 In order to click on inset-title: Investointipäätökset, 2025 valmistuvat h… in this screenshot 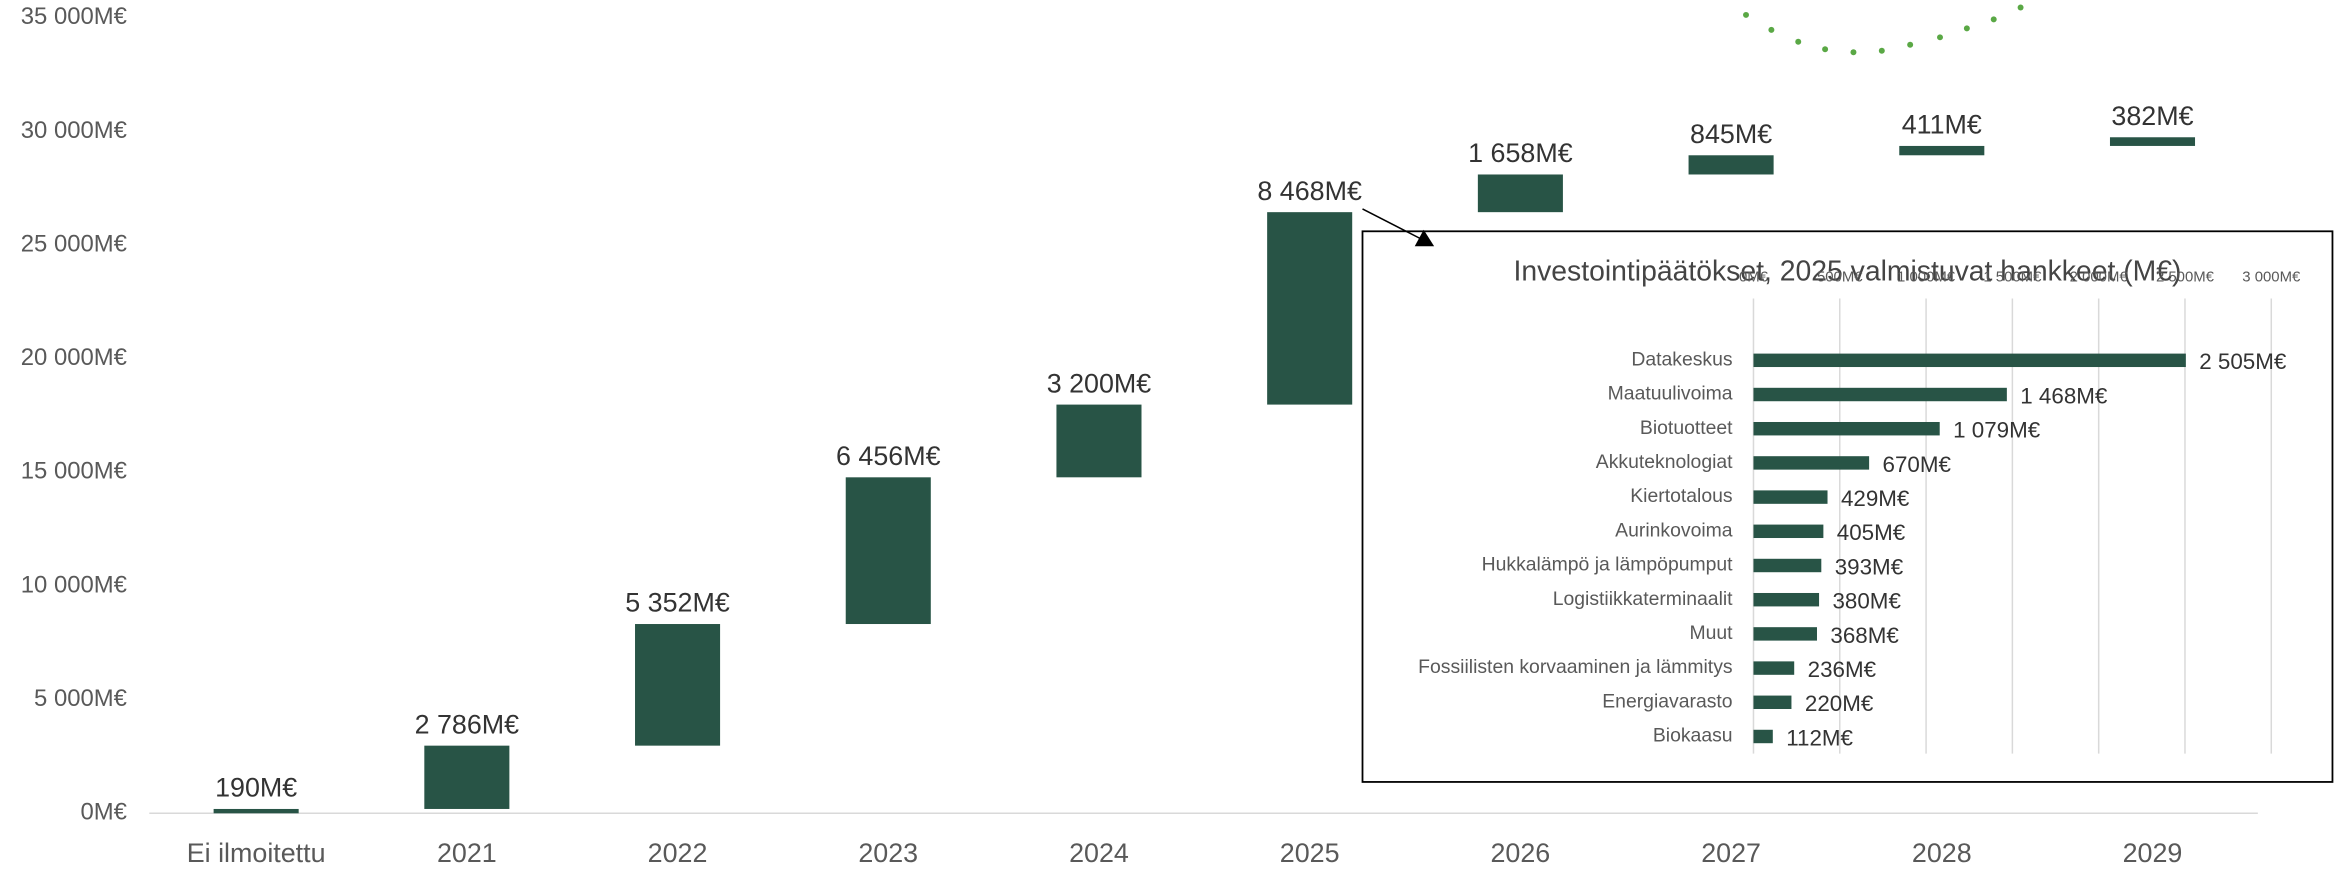, I will do `click(1847, 272)`.